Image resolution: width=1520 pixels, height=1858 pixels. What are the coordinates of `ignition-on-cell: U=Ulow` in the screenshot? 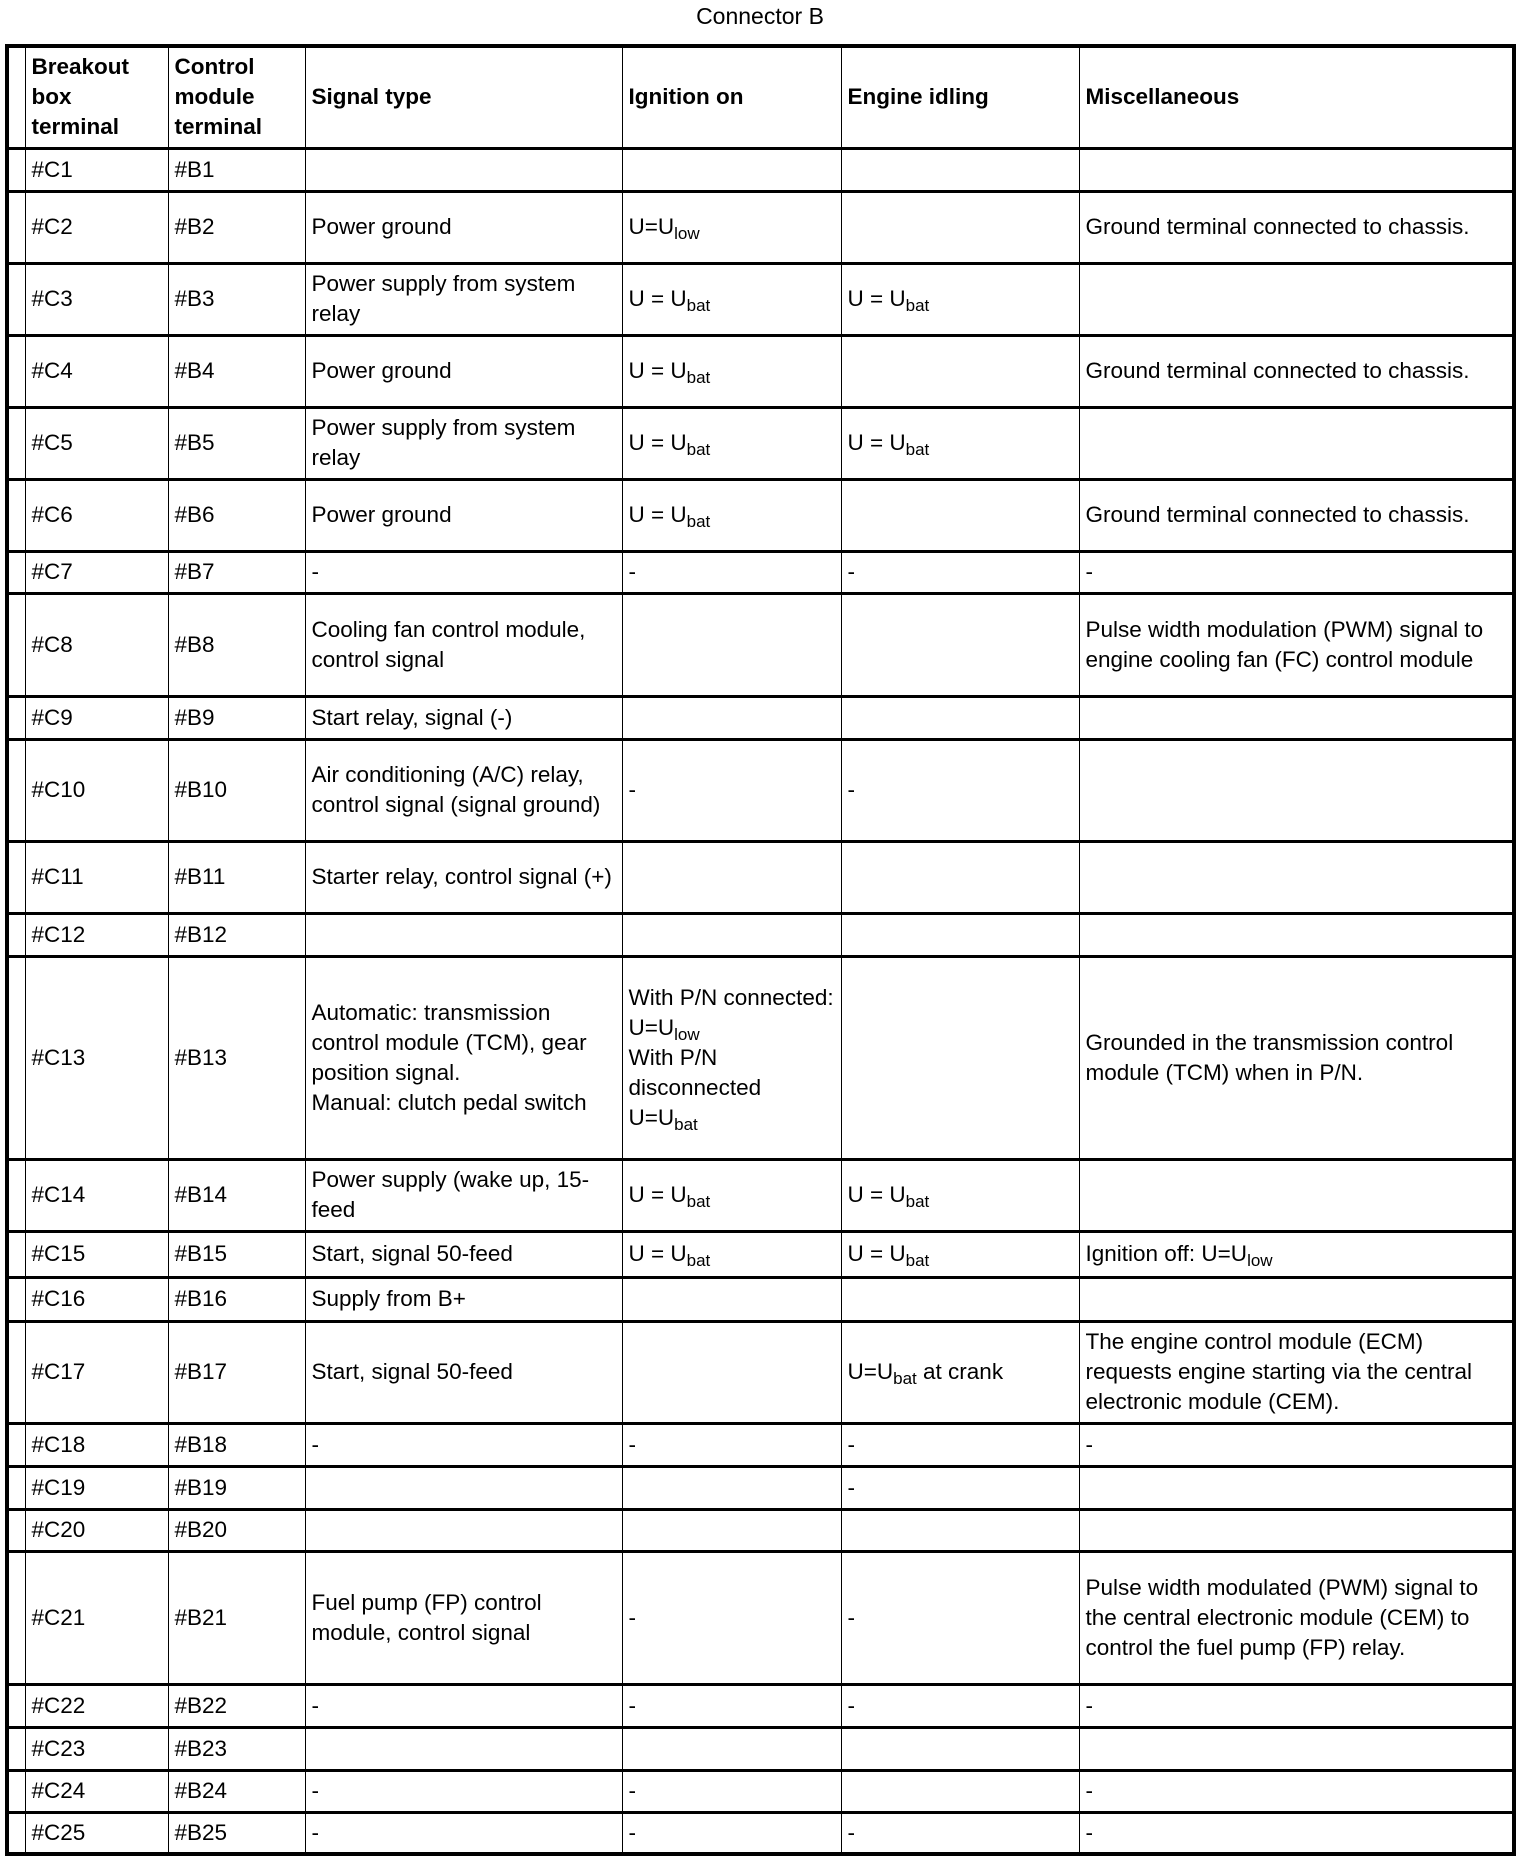 It's located at (731, 227).